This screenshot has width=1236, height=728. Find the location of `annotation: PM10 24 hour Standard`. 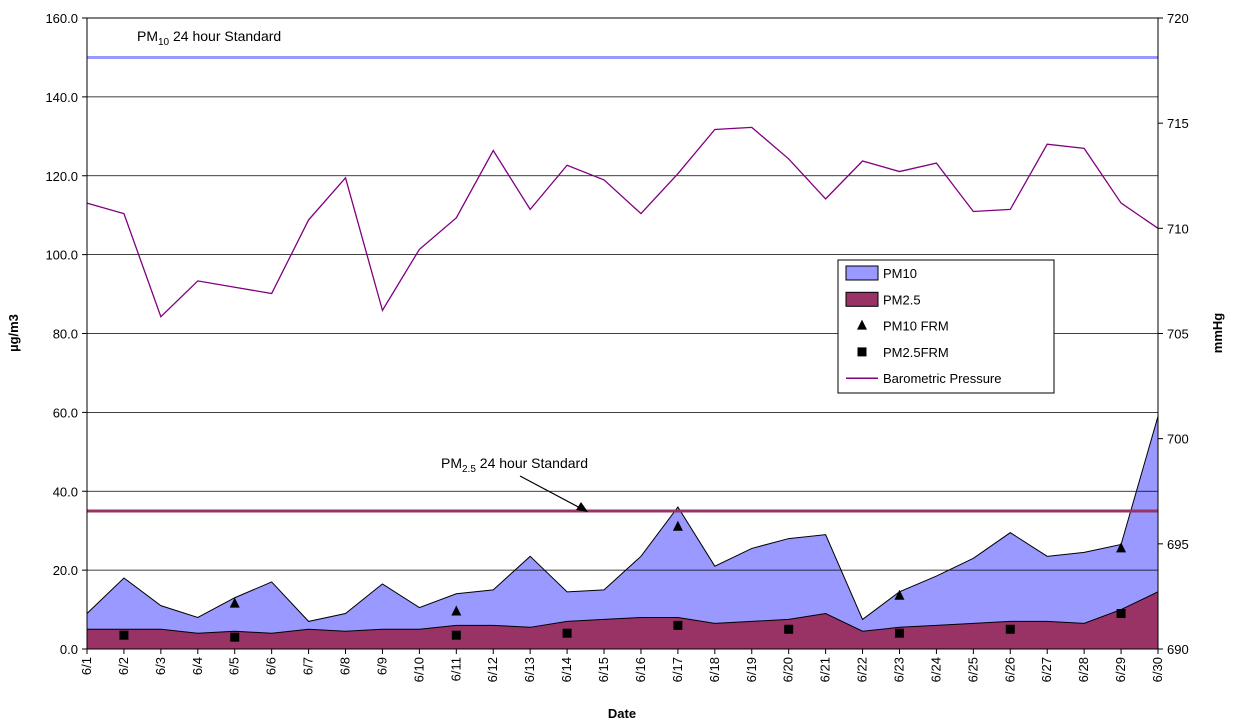

annotation: PM10 24 hour Standard is located at coordinates (209, 38).